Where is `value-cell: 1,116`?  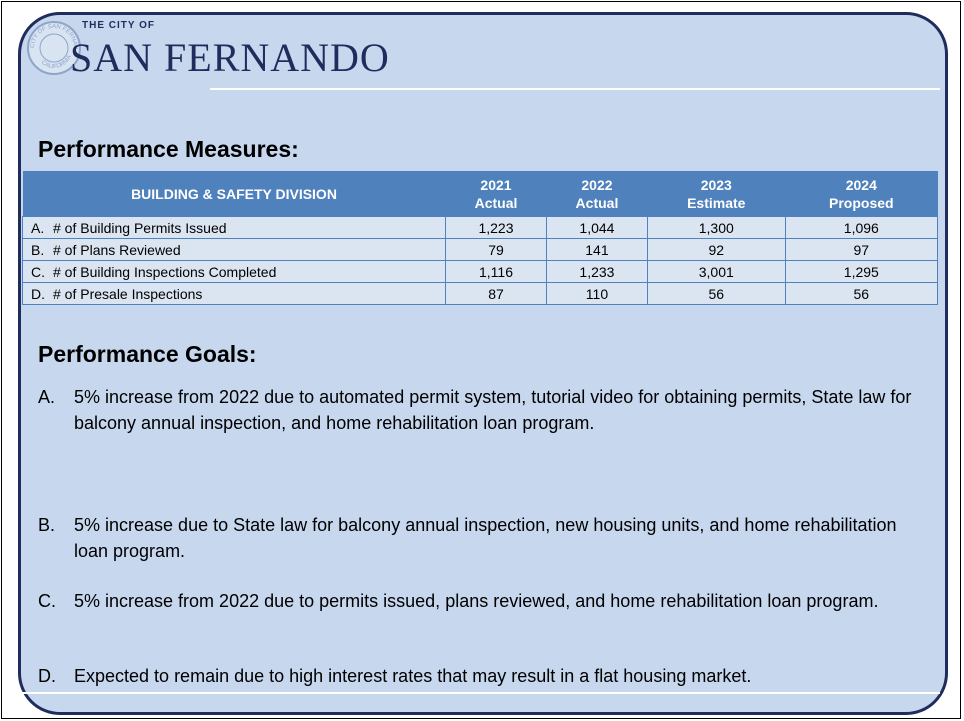
value-cell: 1,116 is located at coordinates (496, 271).